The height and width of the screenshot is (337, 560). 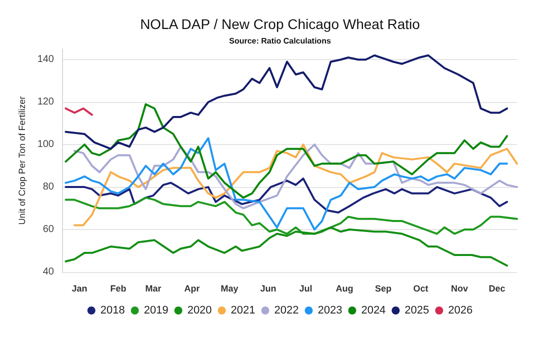 What do you see at coordinates (153, 289) in the screenshot?
I see `x-tick-label: Mar` at bounding box center [153, 289].